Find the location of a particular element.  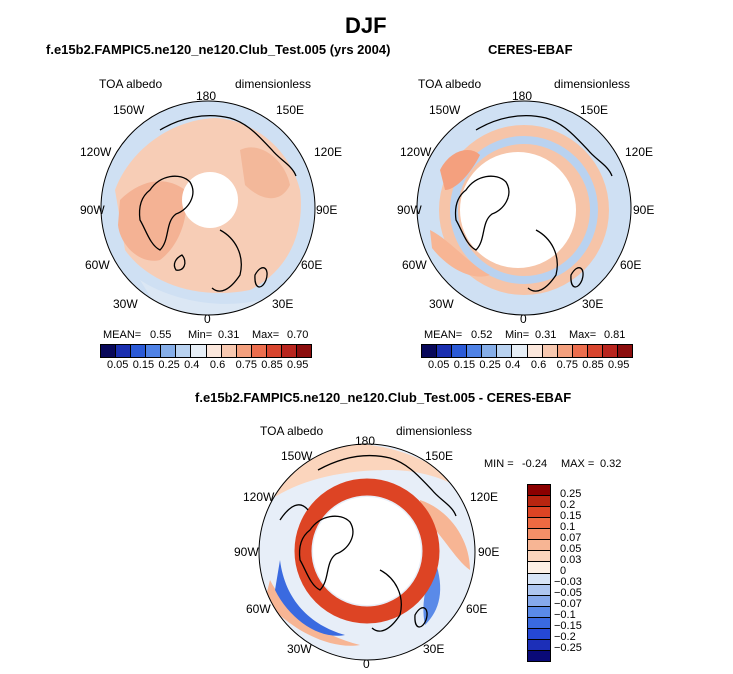

diff-min-value: -0.24 is located at coordinates (535, 464).